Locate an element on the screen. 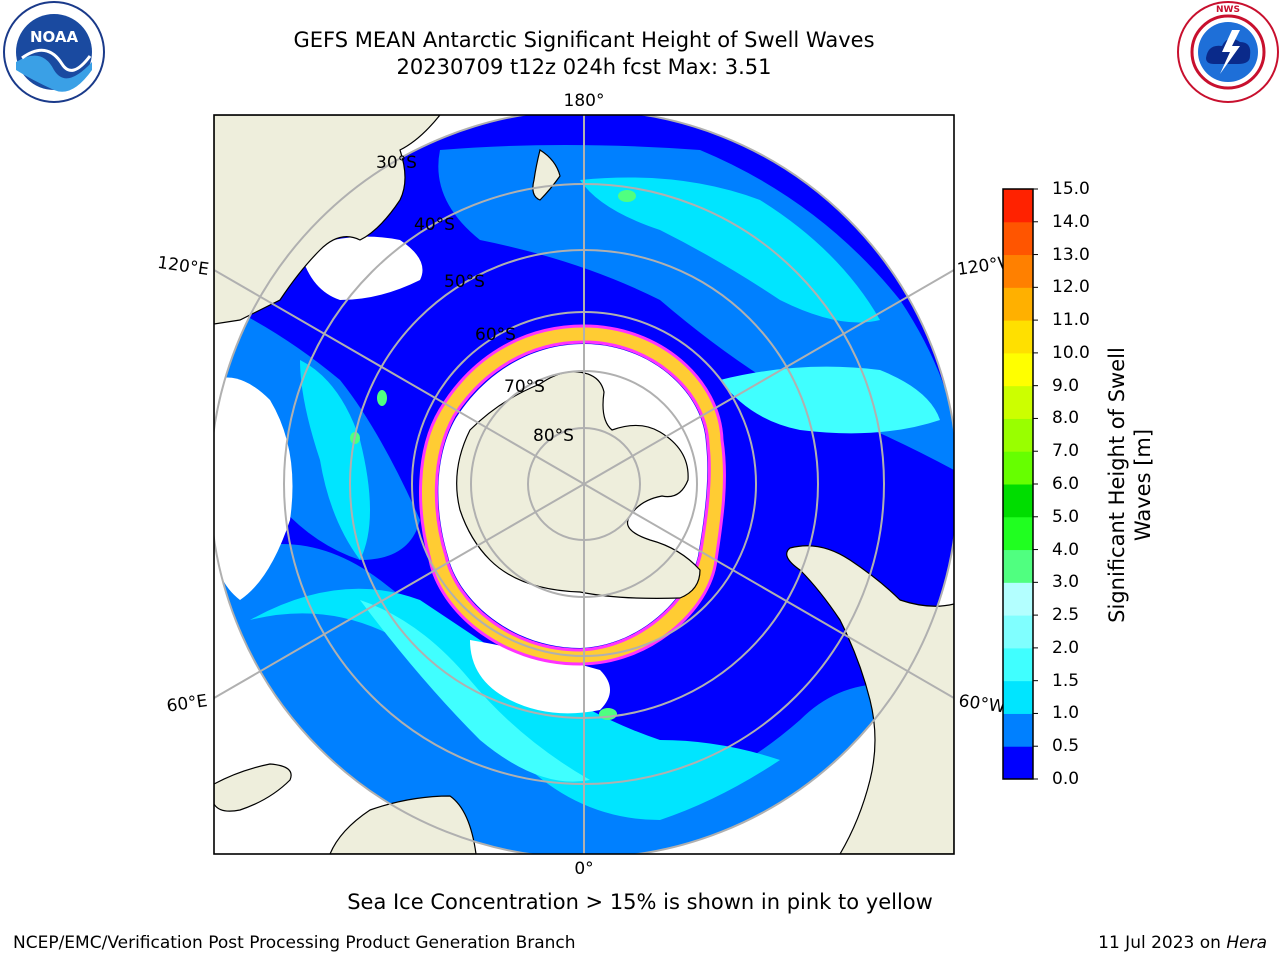 This screenshot has width=1280, height=960. colorbar-tick-label: 0.5 is located at coordinates (1066, 746).